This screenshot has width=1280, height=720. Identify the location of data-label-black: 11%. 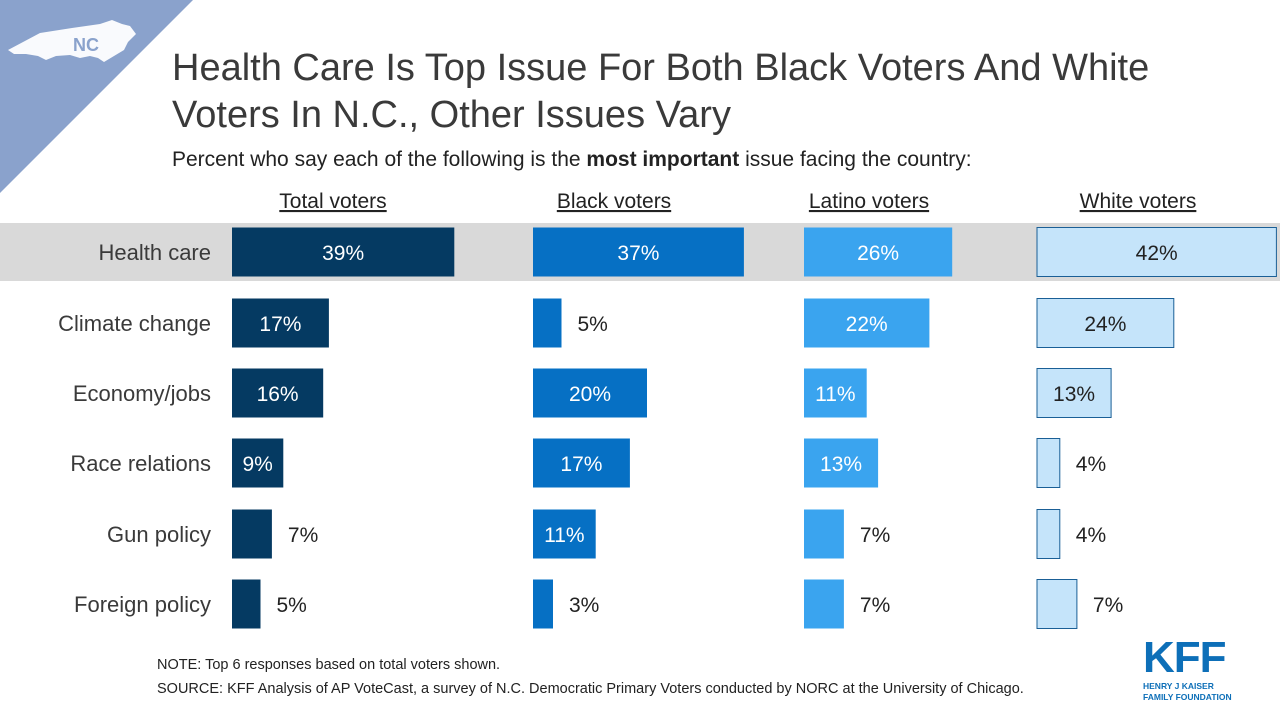
(564, 535).